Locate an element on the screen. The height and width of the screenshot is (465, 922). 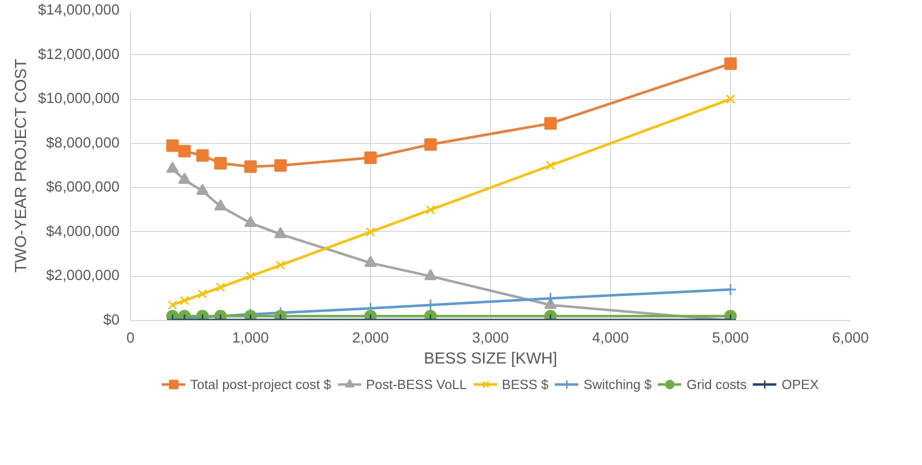
y-axis-title: TWO-YEAR PROJECT COST is located at coordinates (21, 165).